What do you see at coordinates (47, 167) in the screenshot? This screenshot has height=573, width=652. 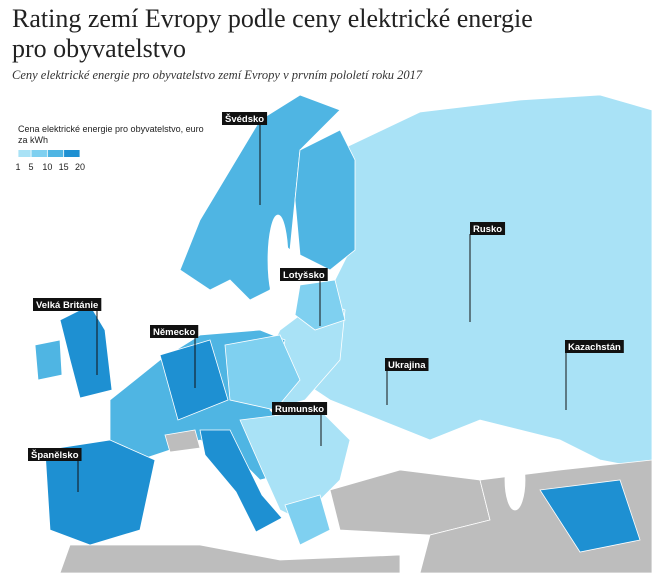 I see `legend-tick-label: 10` at bounding box center [47, 167].